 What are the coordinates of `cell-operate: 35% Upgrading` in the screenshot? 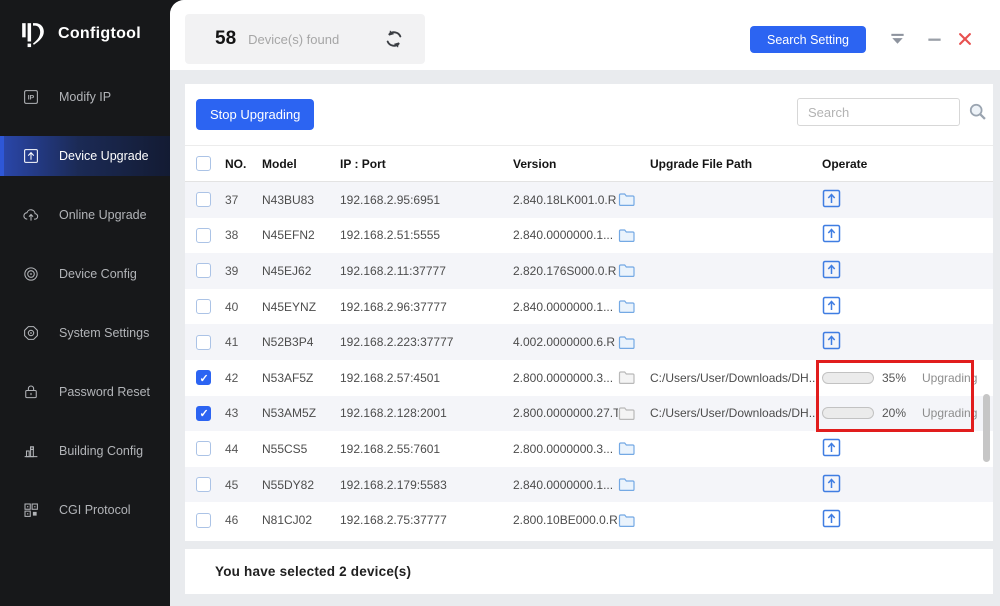 It's located at (907, 378).